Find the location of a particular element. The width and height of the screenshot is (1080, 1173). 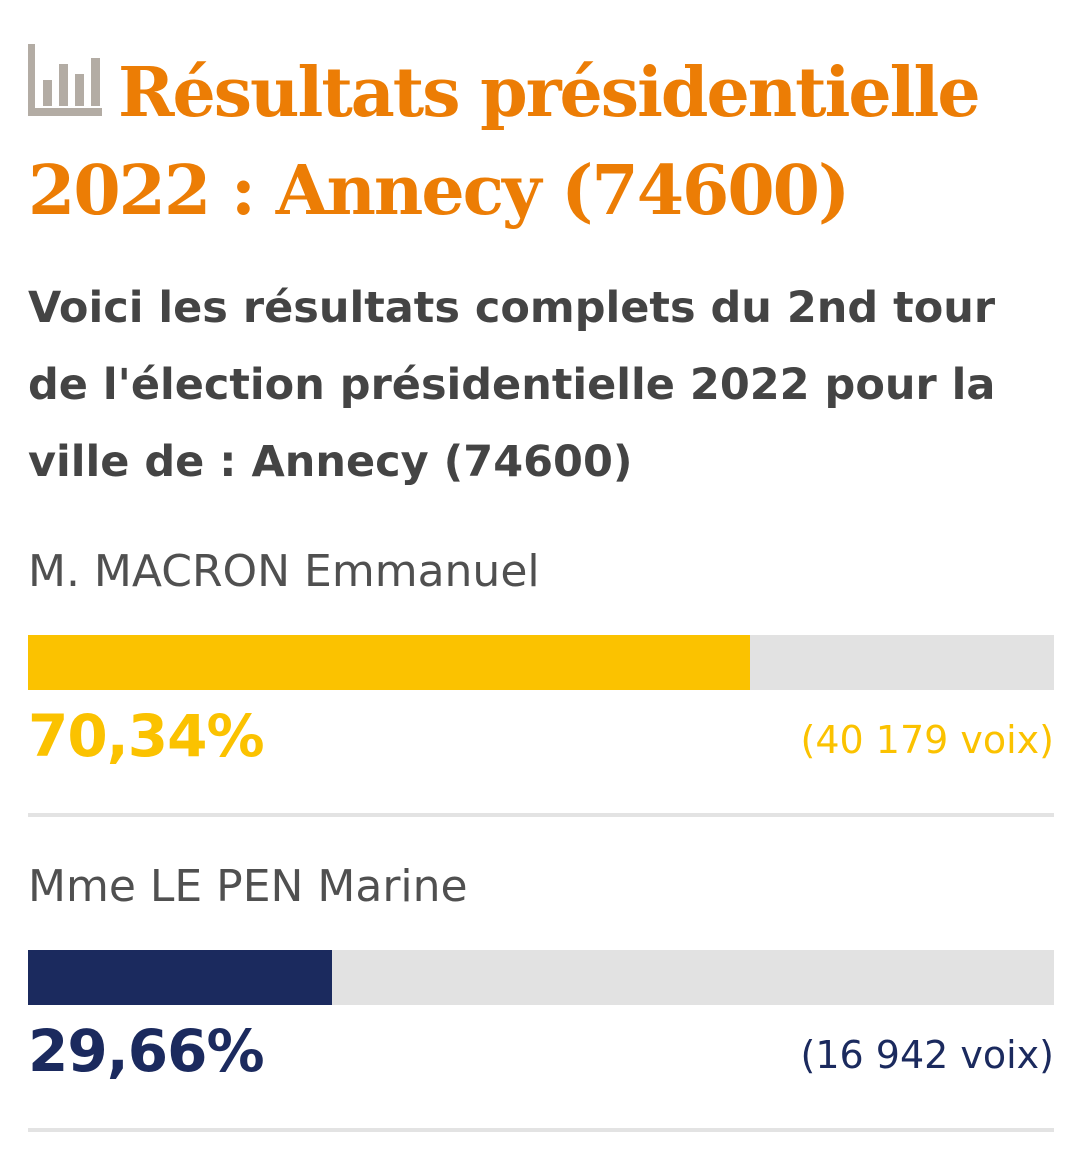

votes-label: (40 179 voix) is located at coordinates (927, 740).